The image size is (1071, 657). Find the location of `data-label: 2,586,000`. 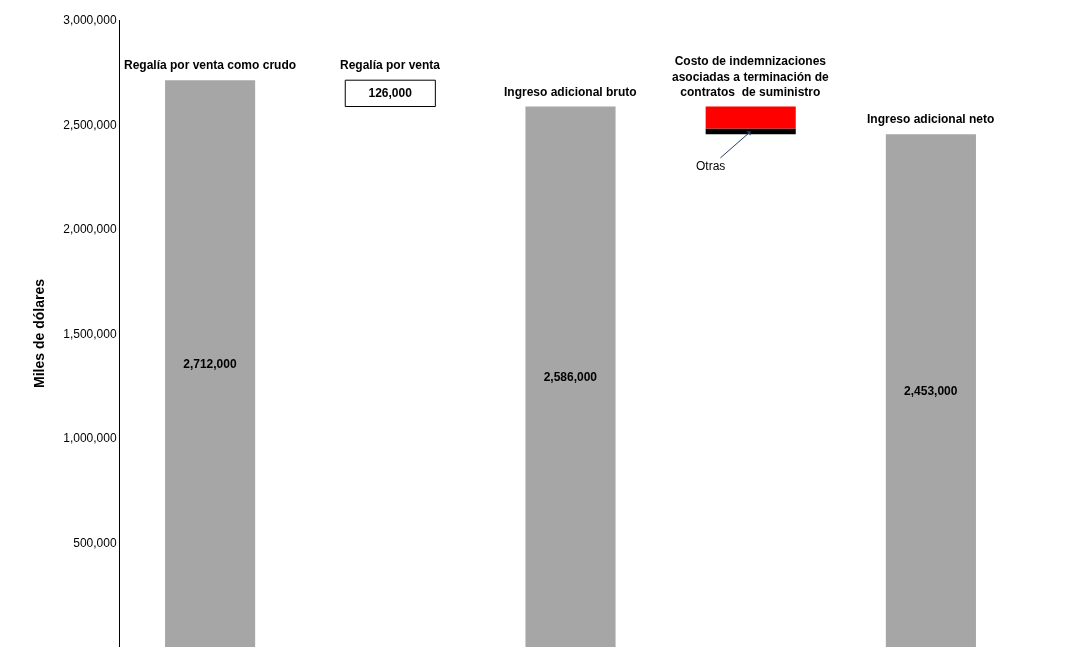

data-label: 2,586,000 is located at coordinates (570, 376).